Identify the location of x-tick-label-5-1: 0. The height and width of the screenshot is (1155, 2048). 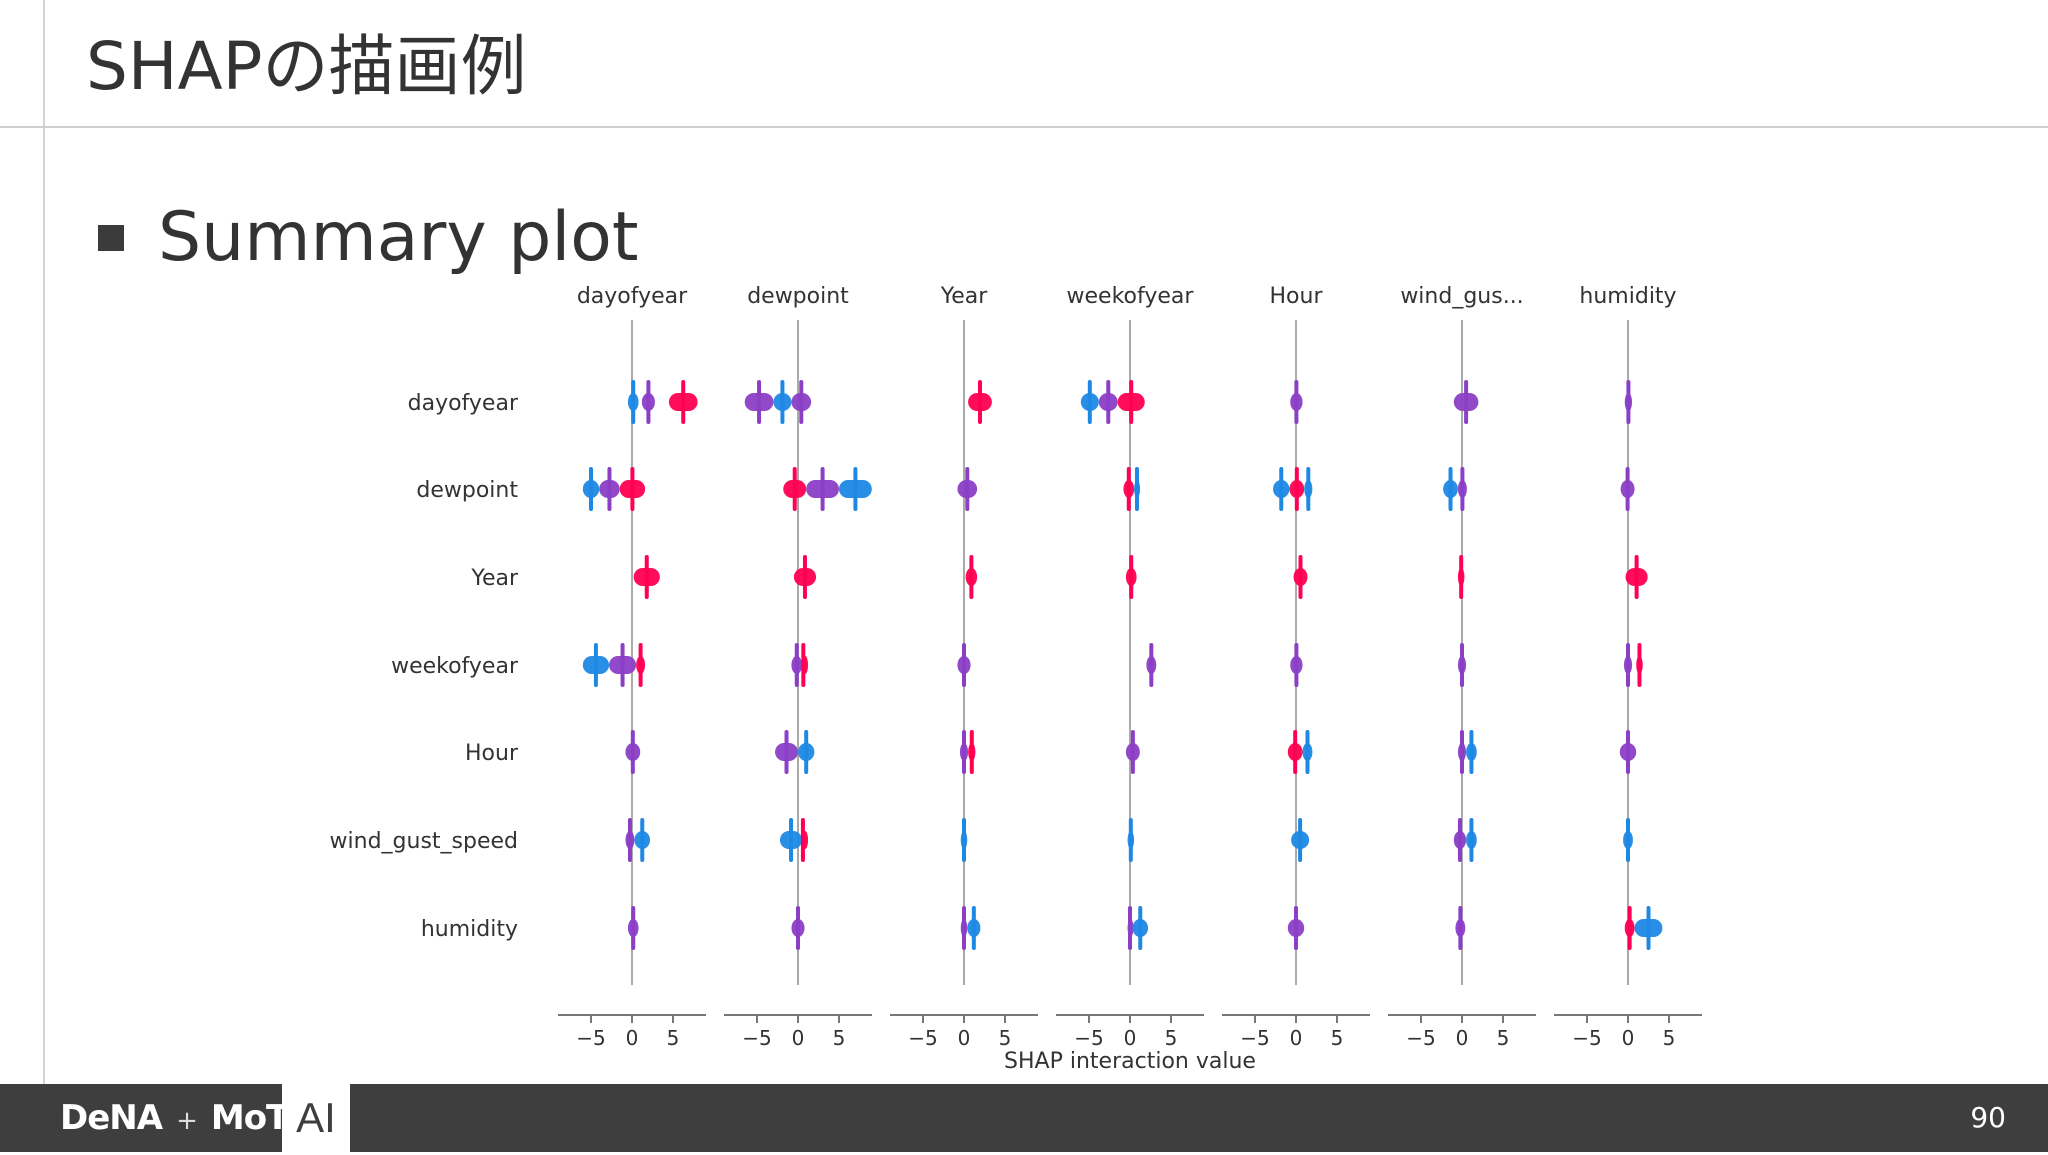
(1462, 1038).